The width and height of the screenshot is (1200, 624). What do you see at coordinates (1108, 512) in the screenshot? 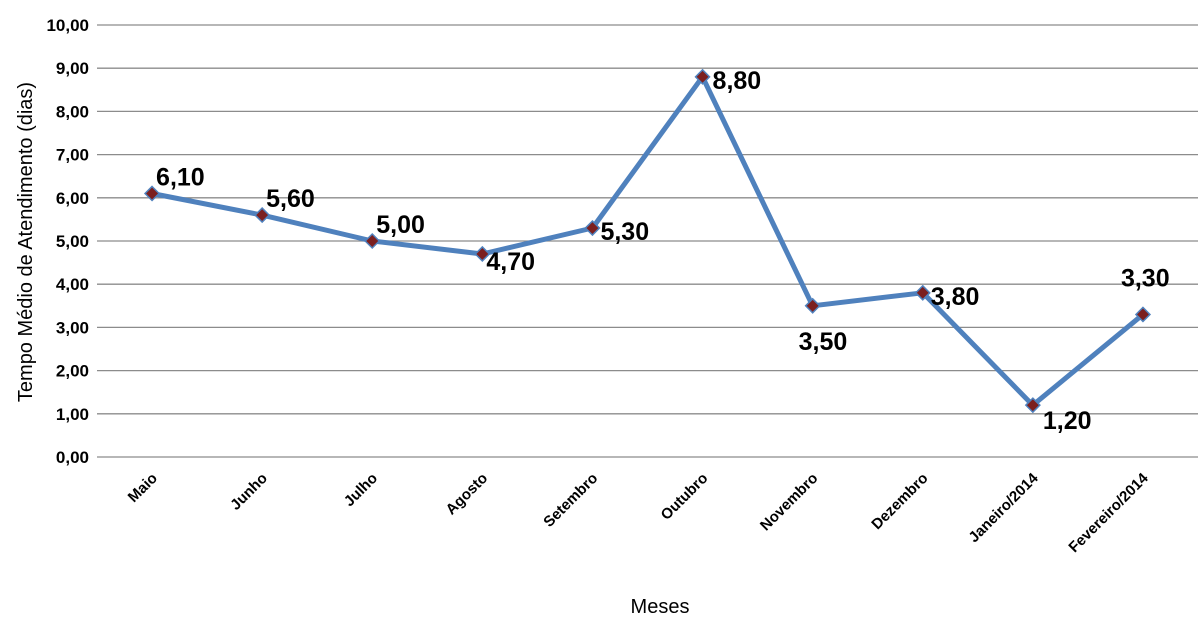
I see `x-tick-label: Fevereiro/2014` at bounding box center [1108, 512].